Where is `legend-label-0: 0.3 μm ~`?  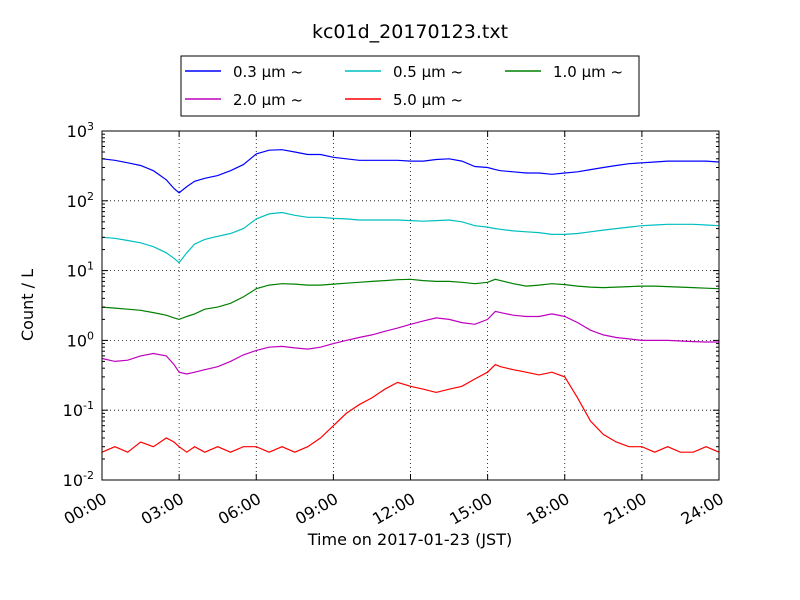
legend-label-0: 0.3 μm ~ is located at coordinates (268, 72).